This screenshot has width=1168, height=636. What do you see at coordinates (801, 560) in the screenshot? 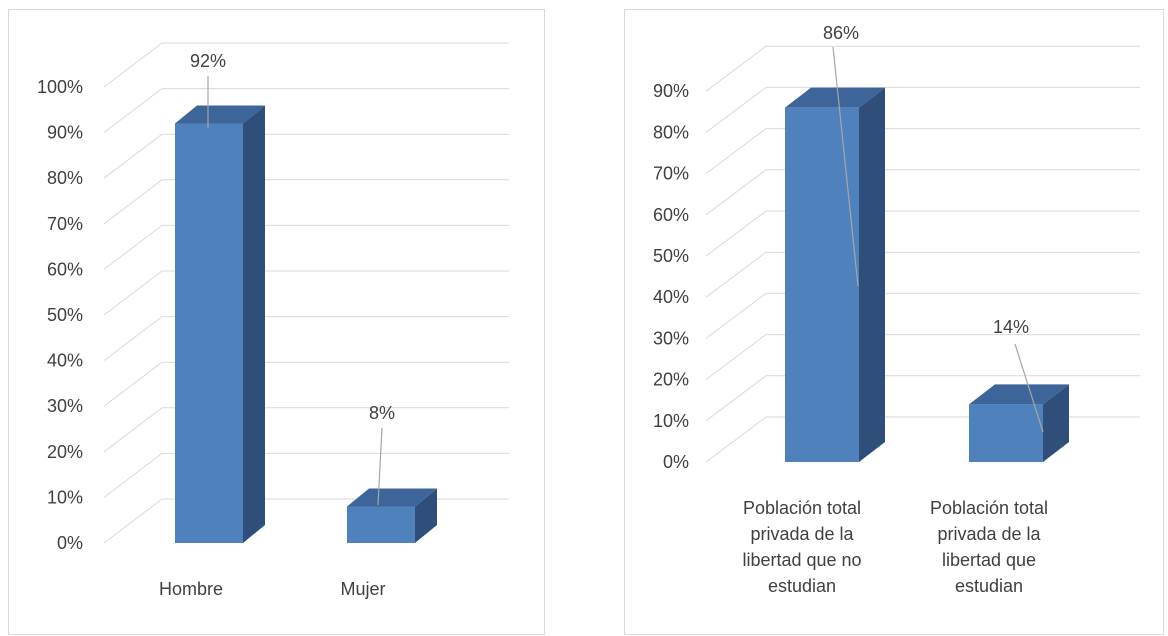
I see `x-category-label: libertad que no` at bounding box center [801, 560].